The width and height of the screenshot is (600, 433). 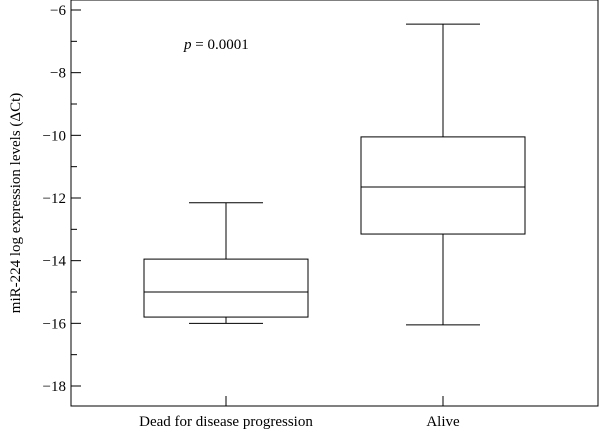 What do you see at coordinates (55, 262) in the screenshot?
I see `y-tick-label: −14` at bounding box center [55, 262].